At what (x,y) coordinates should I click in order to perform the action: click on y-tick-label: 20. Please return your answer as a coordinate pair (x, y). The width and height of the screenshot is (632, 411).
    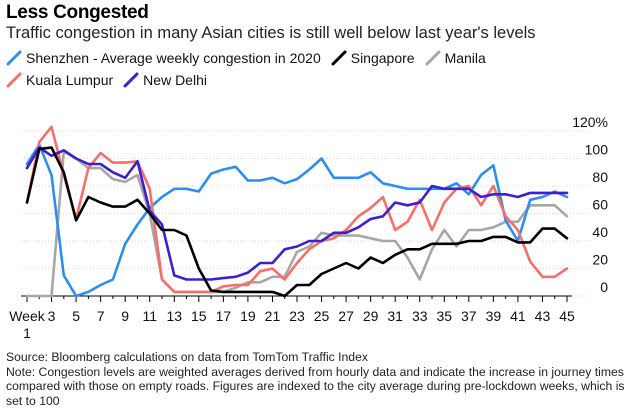
    Looking at the image, I should click on (600, 260).